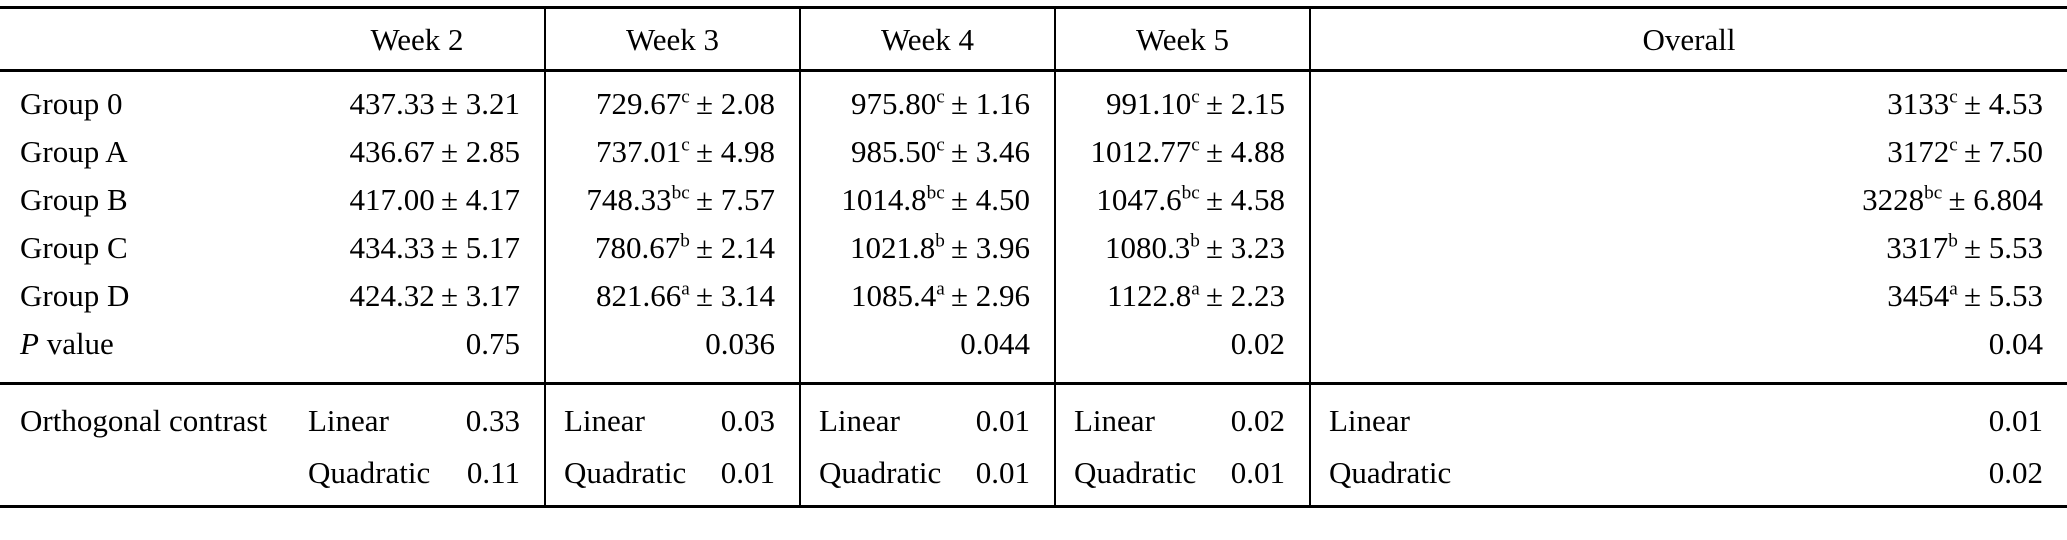  I want to click on cell-value: 3317, so click(1917, 247).